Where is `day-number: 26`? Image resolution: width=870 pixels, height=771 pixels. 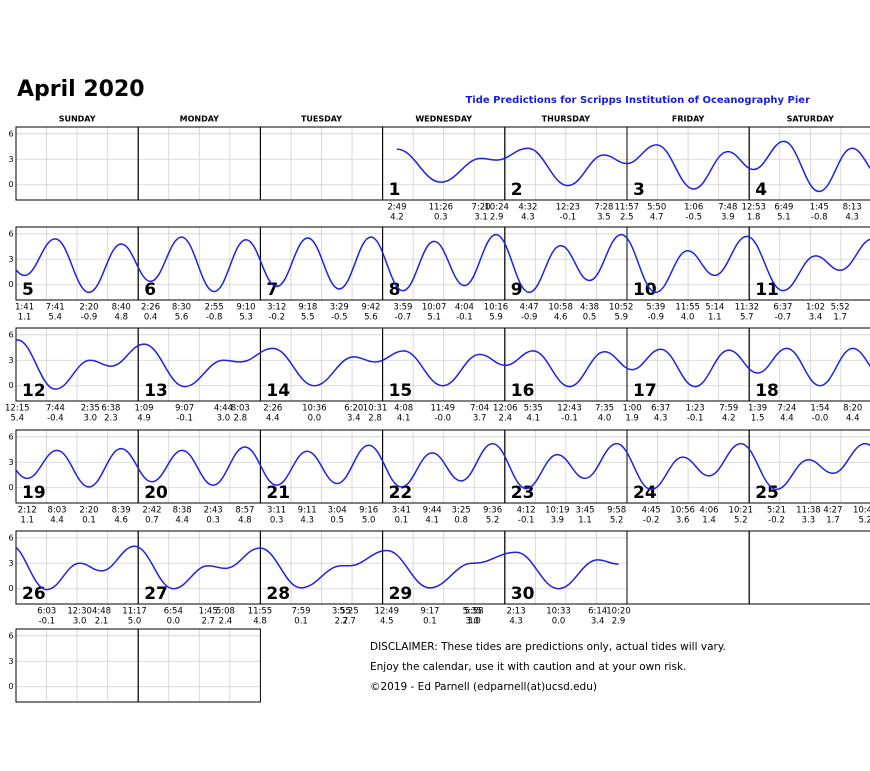
day-number: 26 is located at coordinates (34, 594).